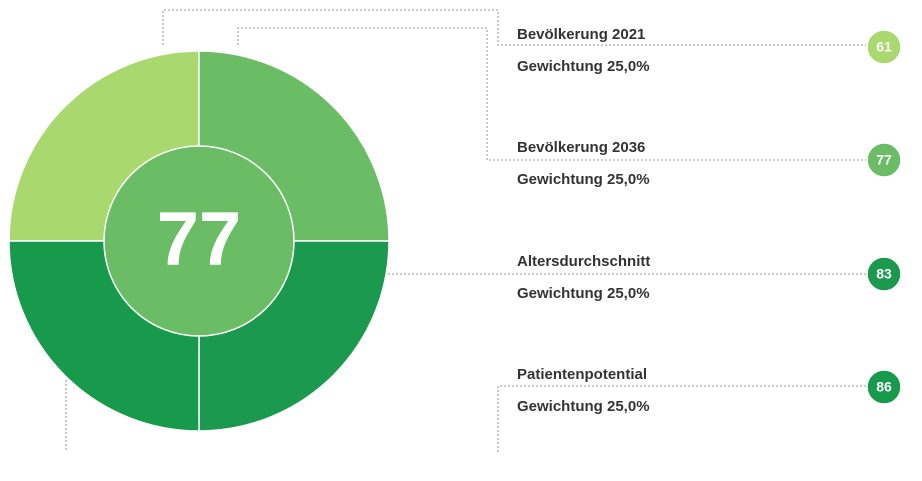 This screenshot has width=922, height=481. What do you see at coordinates (581, 34) in the screenshot?
I see `item-name: Bevölkerung 2021` at bounding box center [581, 34].